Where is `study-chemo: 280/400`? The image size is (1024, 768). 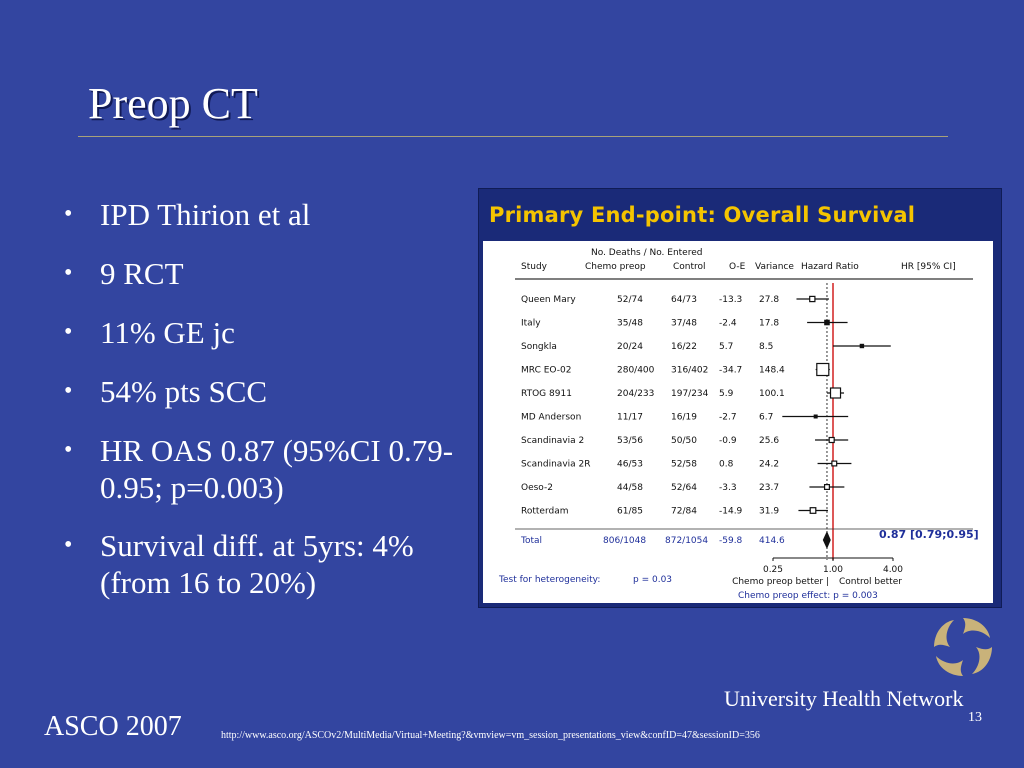 study-chemo: 280/400 is located at coordinates (636, 371).